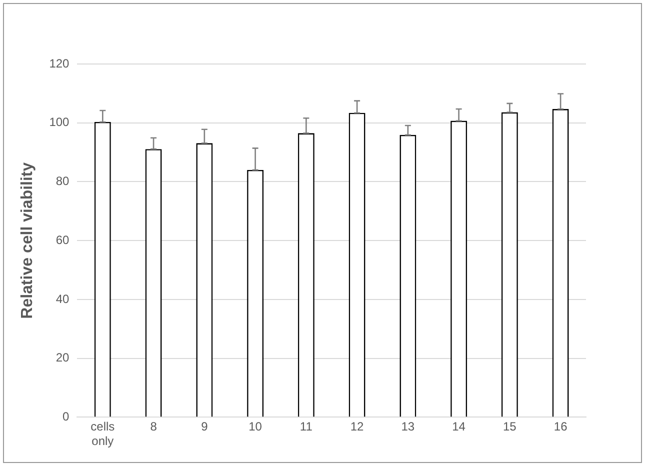 This screenshot has height=470, width=649. What do you see at coordinates (510, 427) in the screenshot?
I see `x-tick-label: 15` at bounding box center [510, 427].